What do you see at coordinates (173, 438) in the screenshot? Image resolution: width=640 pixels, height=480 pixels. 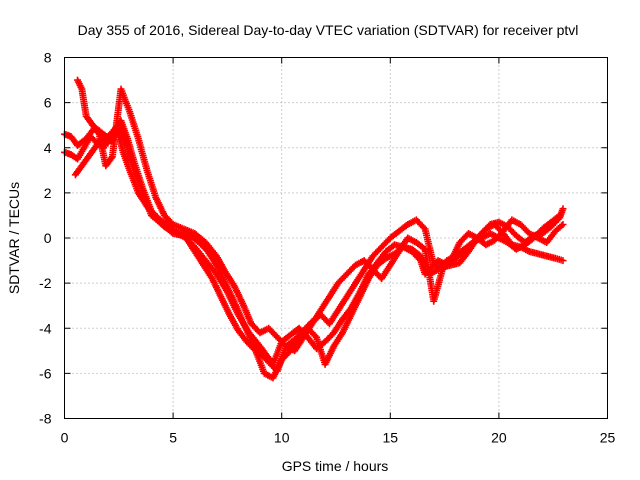 I see `x-tick-label: 5` at bounding box center [173, 438].